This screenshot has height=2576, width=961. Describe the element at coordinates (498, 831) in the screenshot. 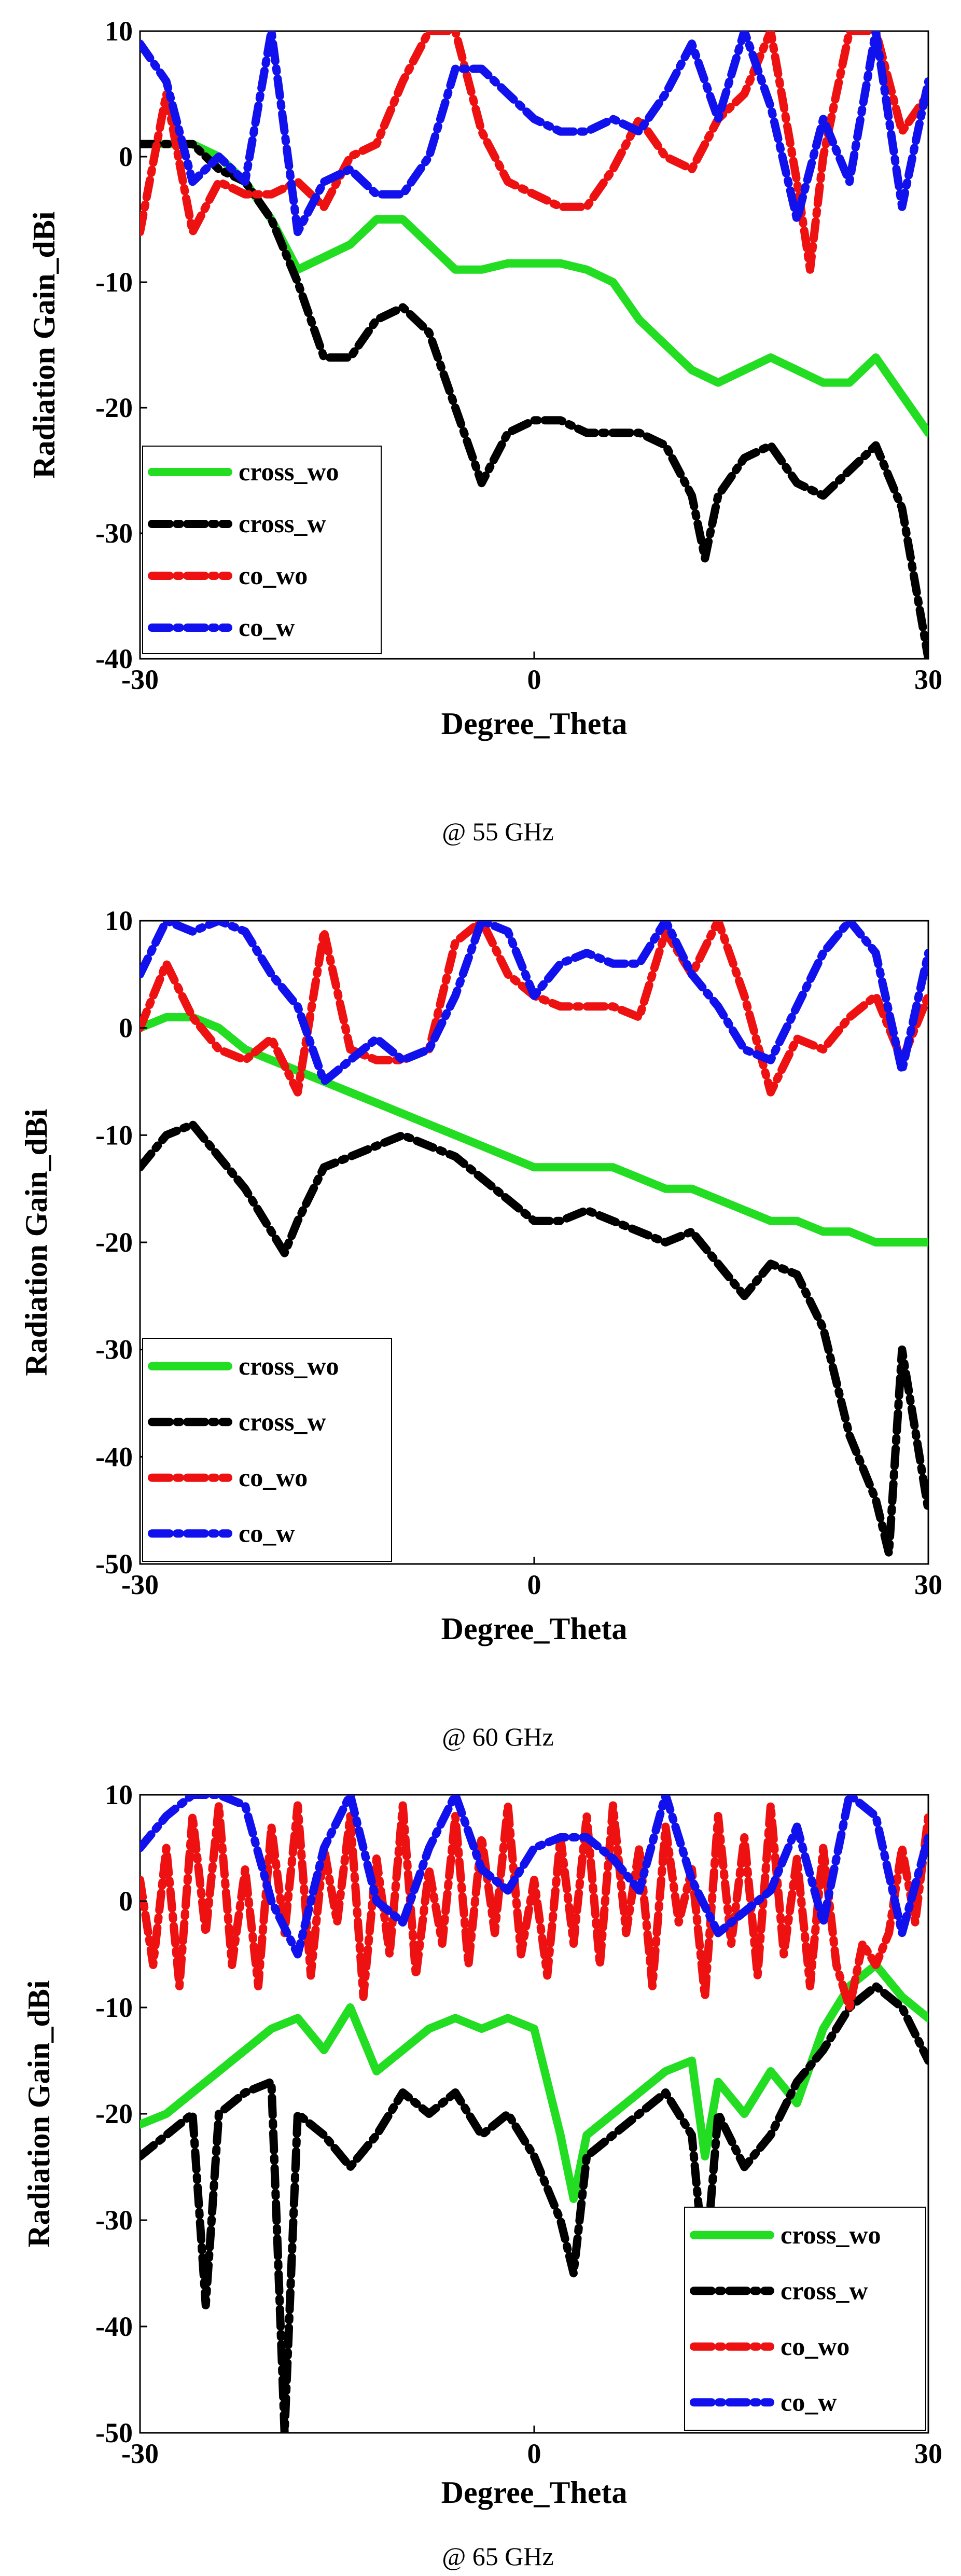

I see `chart-caption: @ 55 GHz` at that location.